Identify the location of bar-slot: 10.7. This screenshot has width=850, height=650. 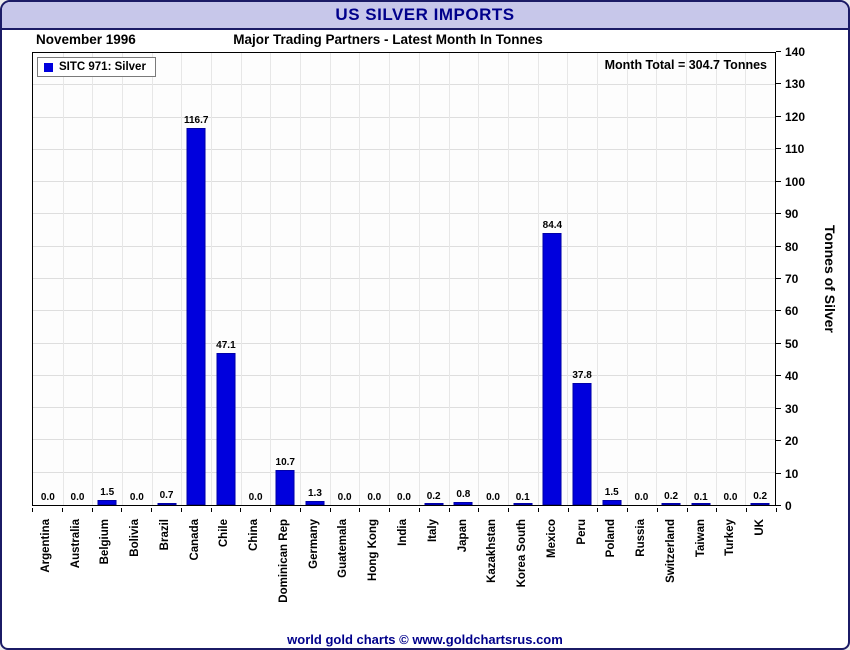
(285, 279).